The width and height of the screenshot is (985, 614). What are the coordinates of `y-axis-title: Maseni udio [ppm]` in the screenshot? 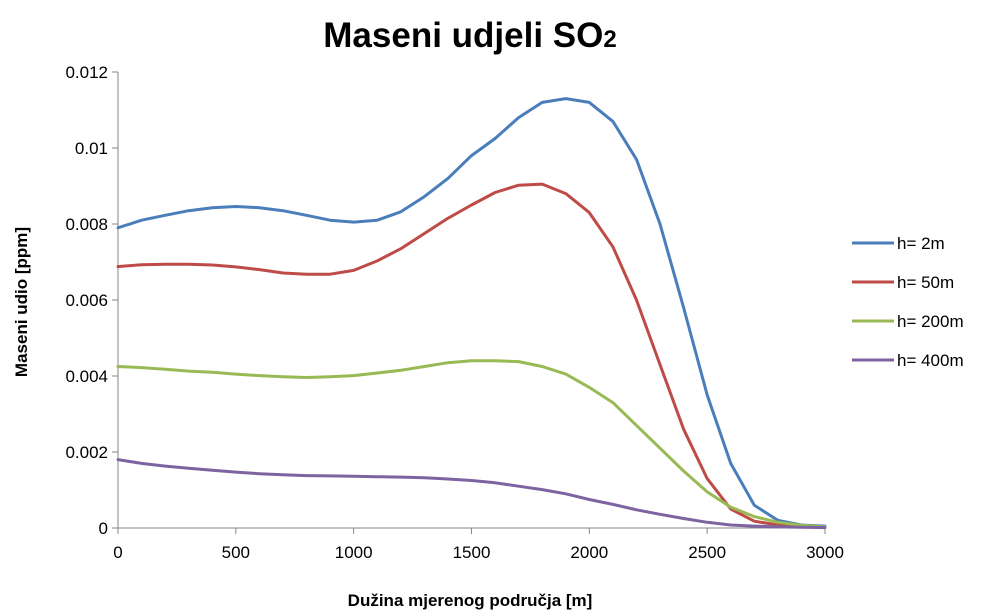 It's located at (21, 302).